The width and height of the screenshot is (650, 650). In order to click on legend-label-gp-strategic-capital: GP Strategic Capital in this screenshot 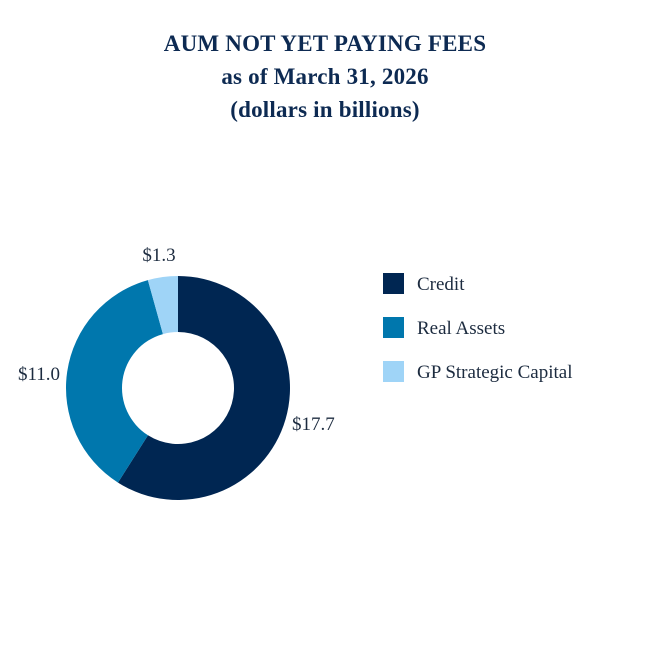, I will do `click(495, 372)`.